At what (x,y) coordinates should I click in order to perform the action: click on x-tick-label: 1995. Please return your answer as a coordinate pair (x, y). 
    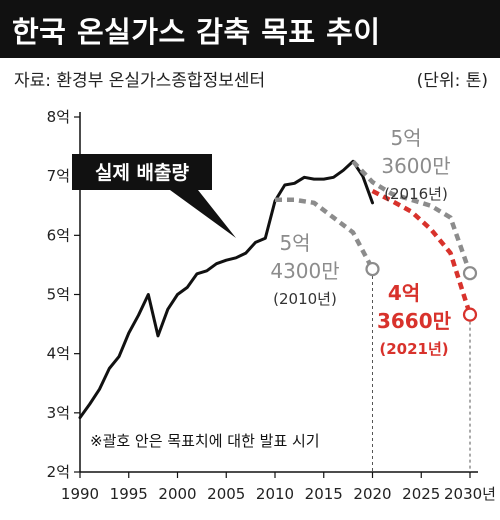
    Looking at the image, I should click on (129, 494).